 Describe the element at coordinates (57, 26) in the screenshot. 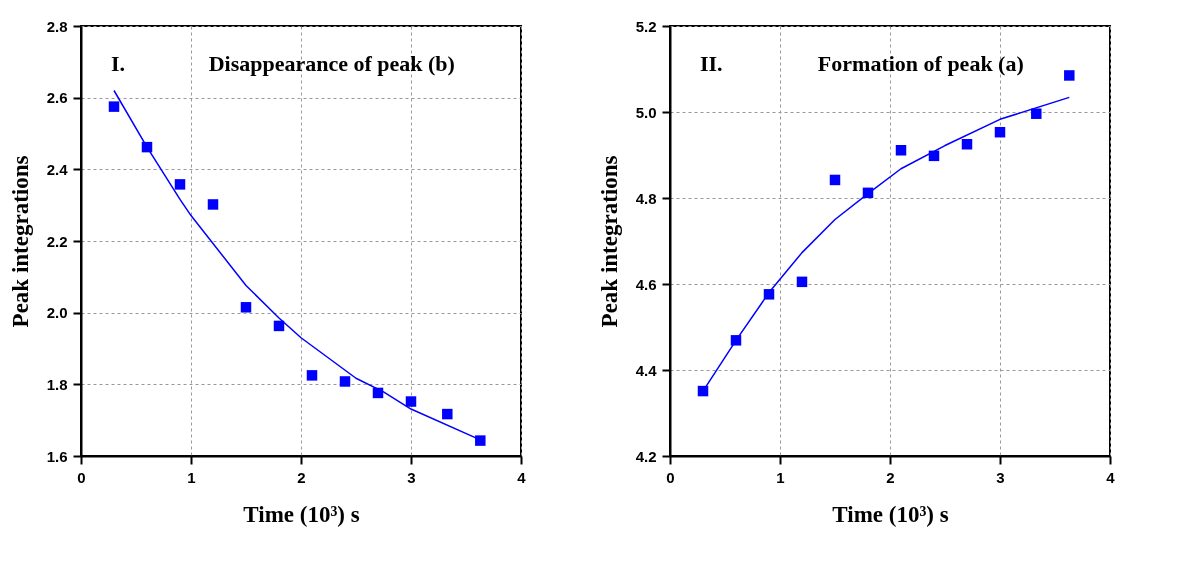

I see `y-tick-label: 2.8` at that location.